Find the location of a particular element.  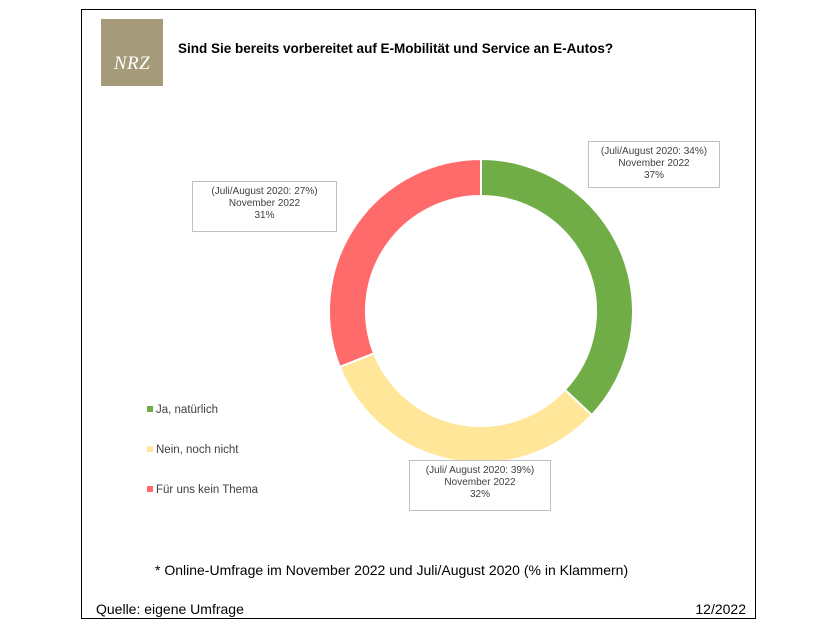

callout-kein-period: November 2022 is located at coordinates (264, 203).